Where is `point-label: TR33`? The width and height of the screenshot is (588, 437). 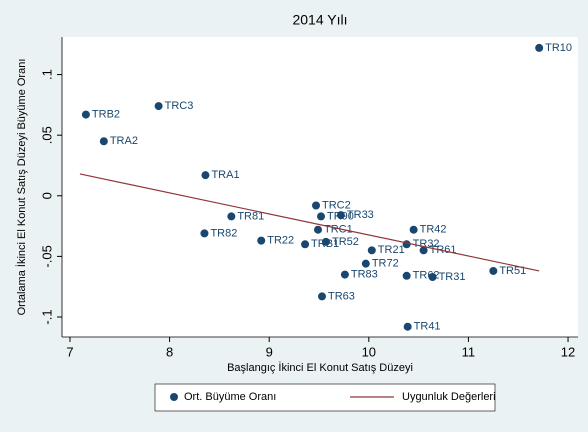 point-label: TR33 is located at coordinates (360, 215).